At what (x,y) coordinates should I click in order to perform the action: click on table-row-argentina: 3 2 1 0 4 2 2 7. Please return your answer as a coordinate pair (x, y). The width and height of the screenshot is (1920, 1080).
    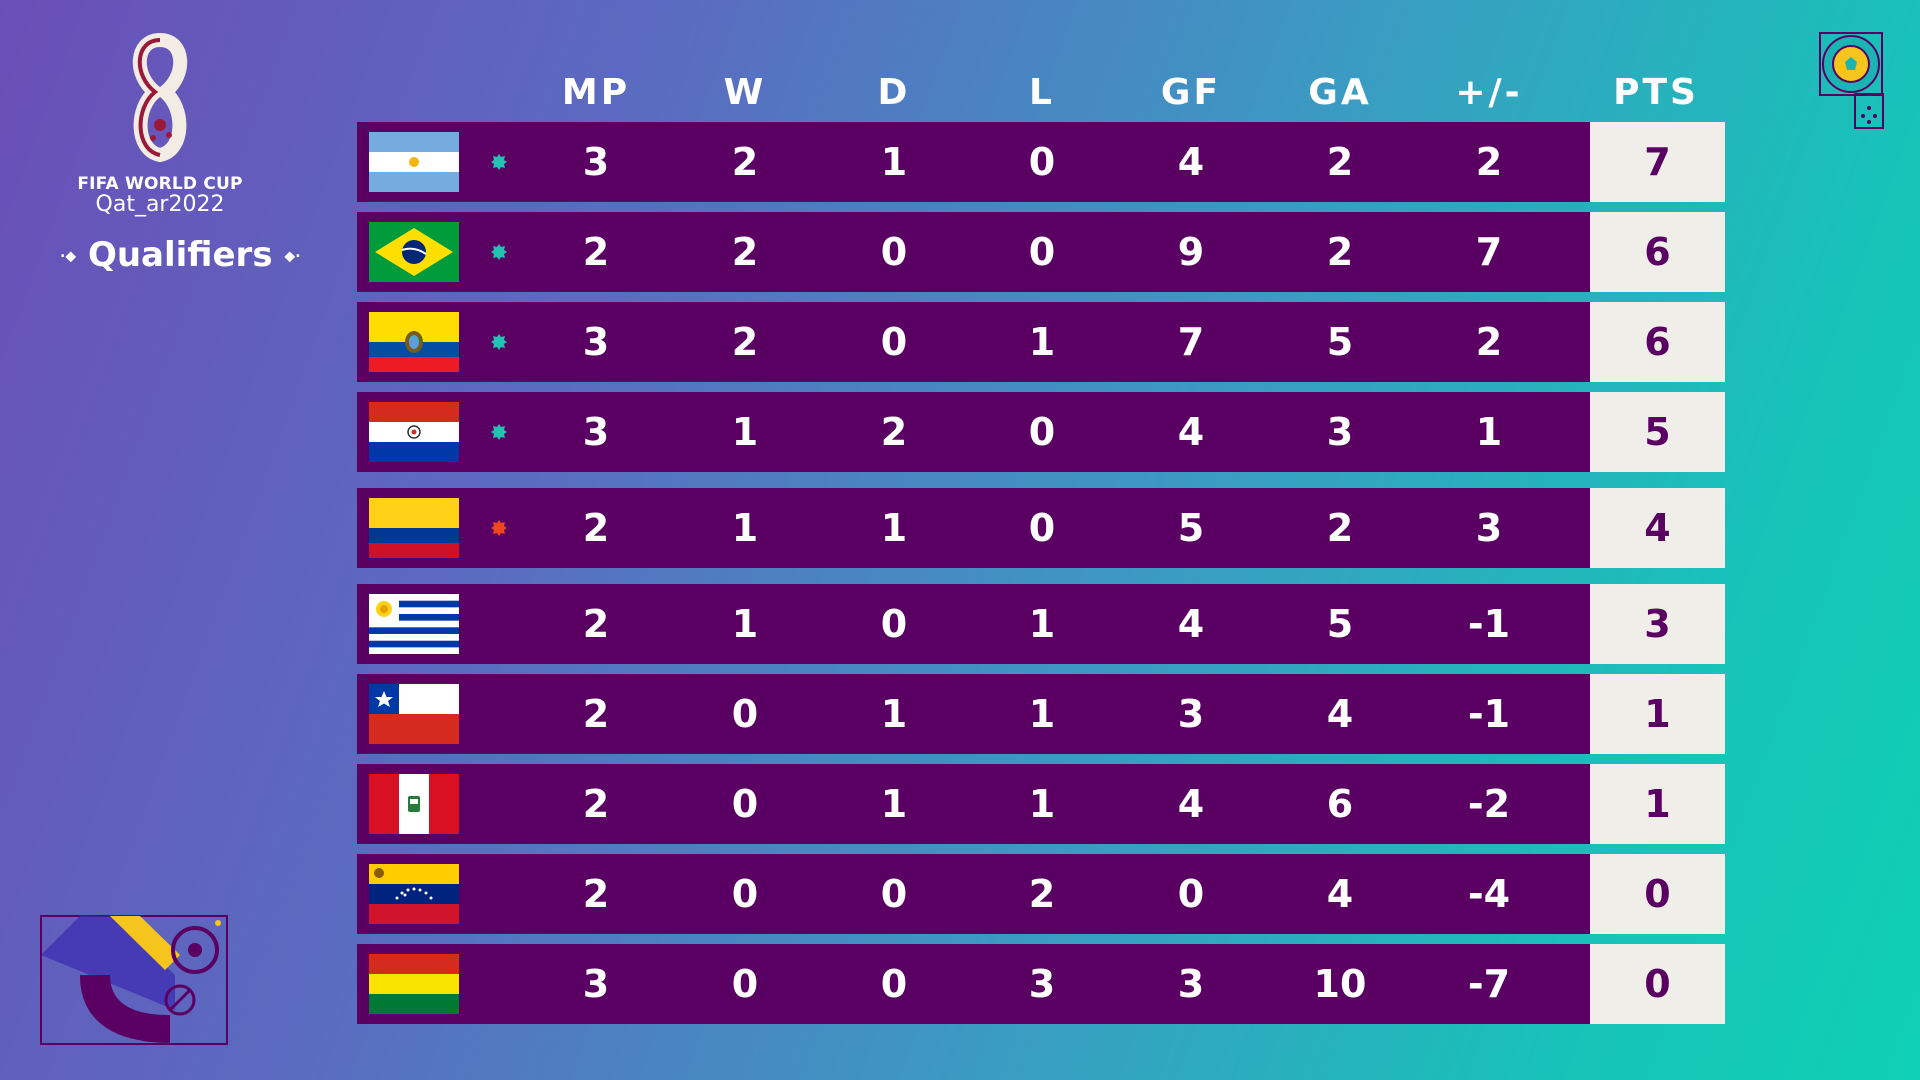
    Looking at the image, I should click on (1041, 162).